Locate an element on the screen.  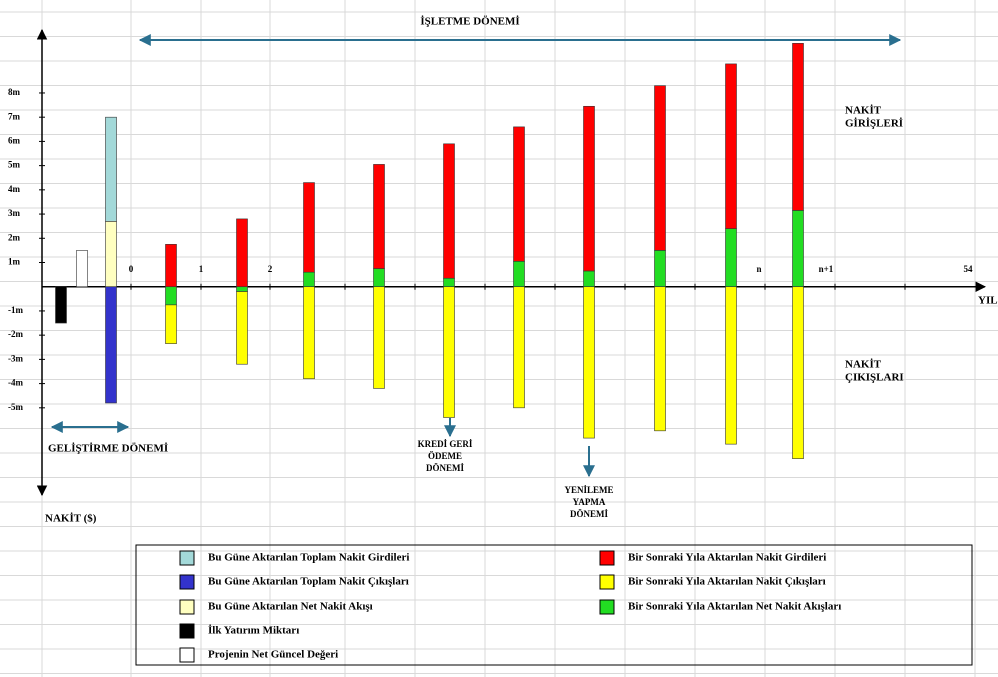
x-tick-label: 0 is located at coordinates (131, 269).